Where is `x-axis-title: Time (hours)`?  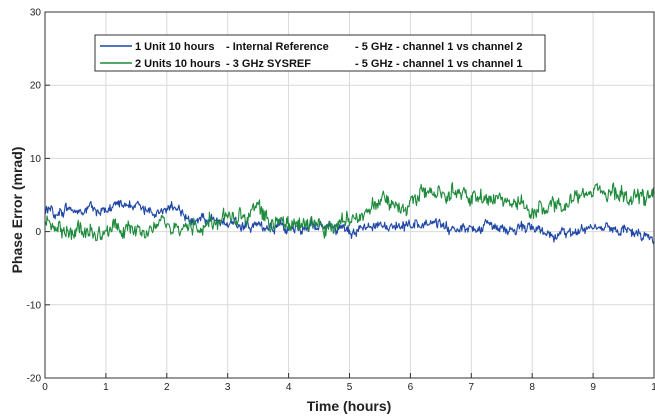
x-axis-title: Time (hours) is located at coordinates (349, 406).